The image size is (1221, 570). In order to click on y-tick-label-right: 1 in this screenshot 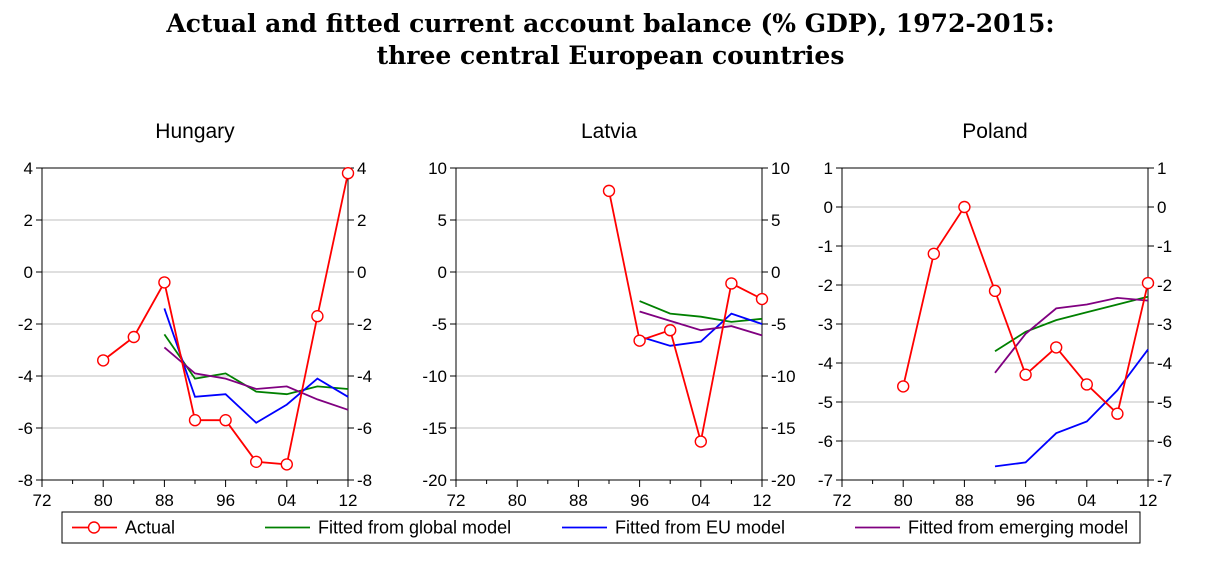, I will do `click(1161, 168)`.